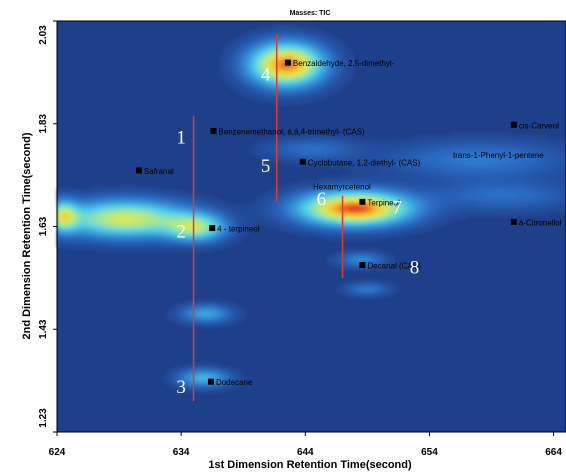 The image size is (566, 474). What do you see at coordinates (159, 171) in the screenshot?
I see `compound-label: Safranal` at bounding box center [159, 171].